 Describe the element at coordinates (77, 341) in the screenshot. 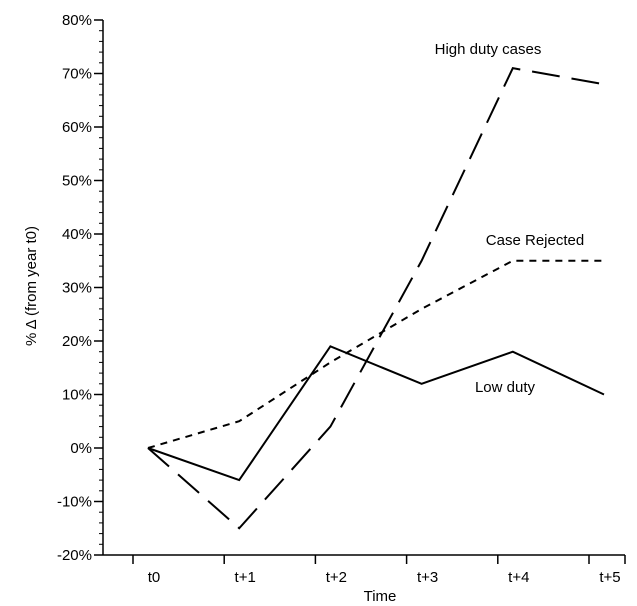

I see `y-tick-label: 20%` at that location.